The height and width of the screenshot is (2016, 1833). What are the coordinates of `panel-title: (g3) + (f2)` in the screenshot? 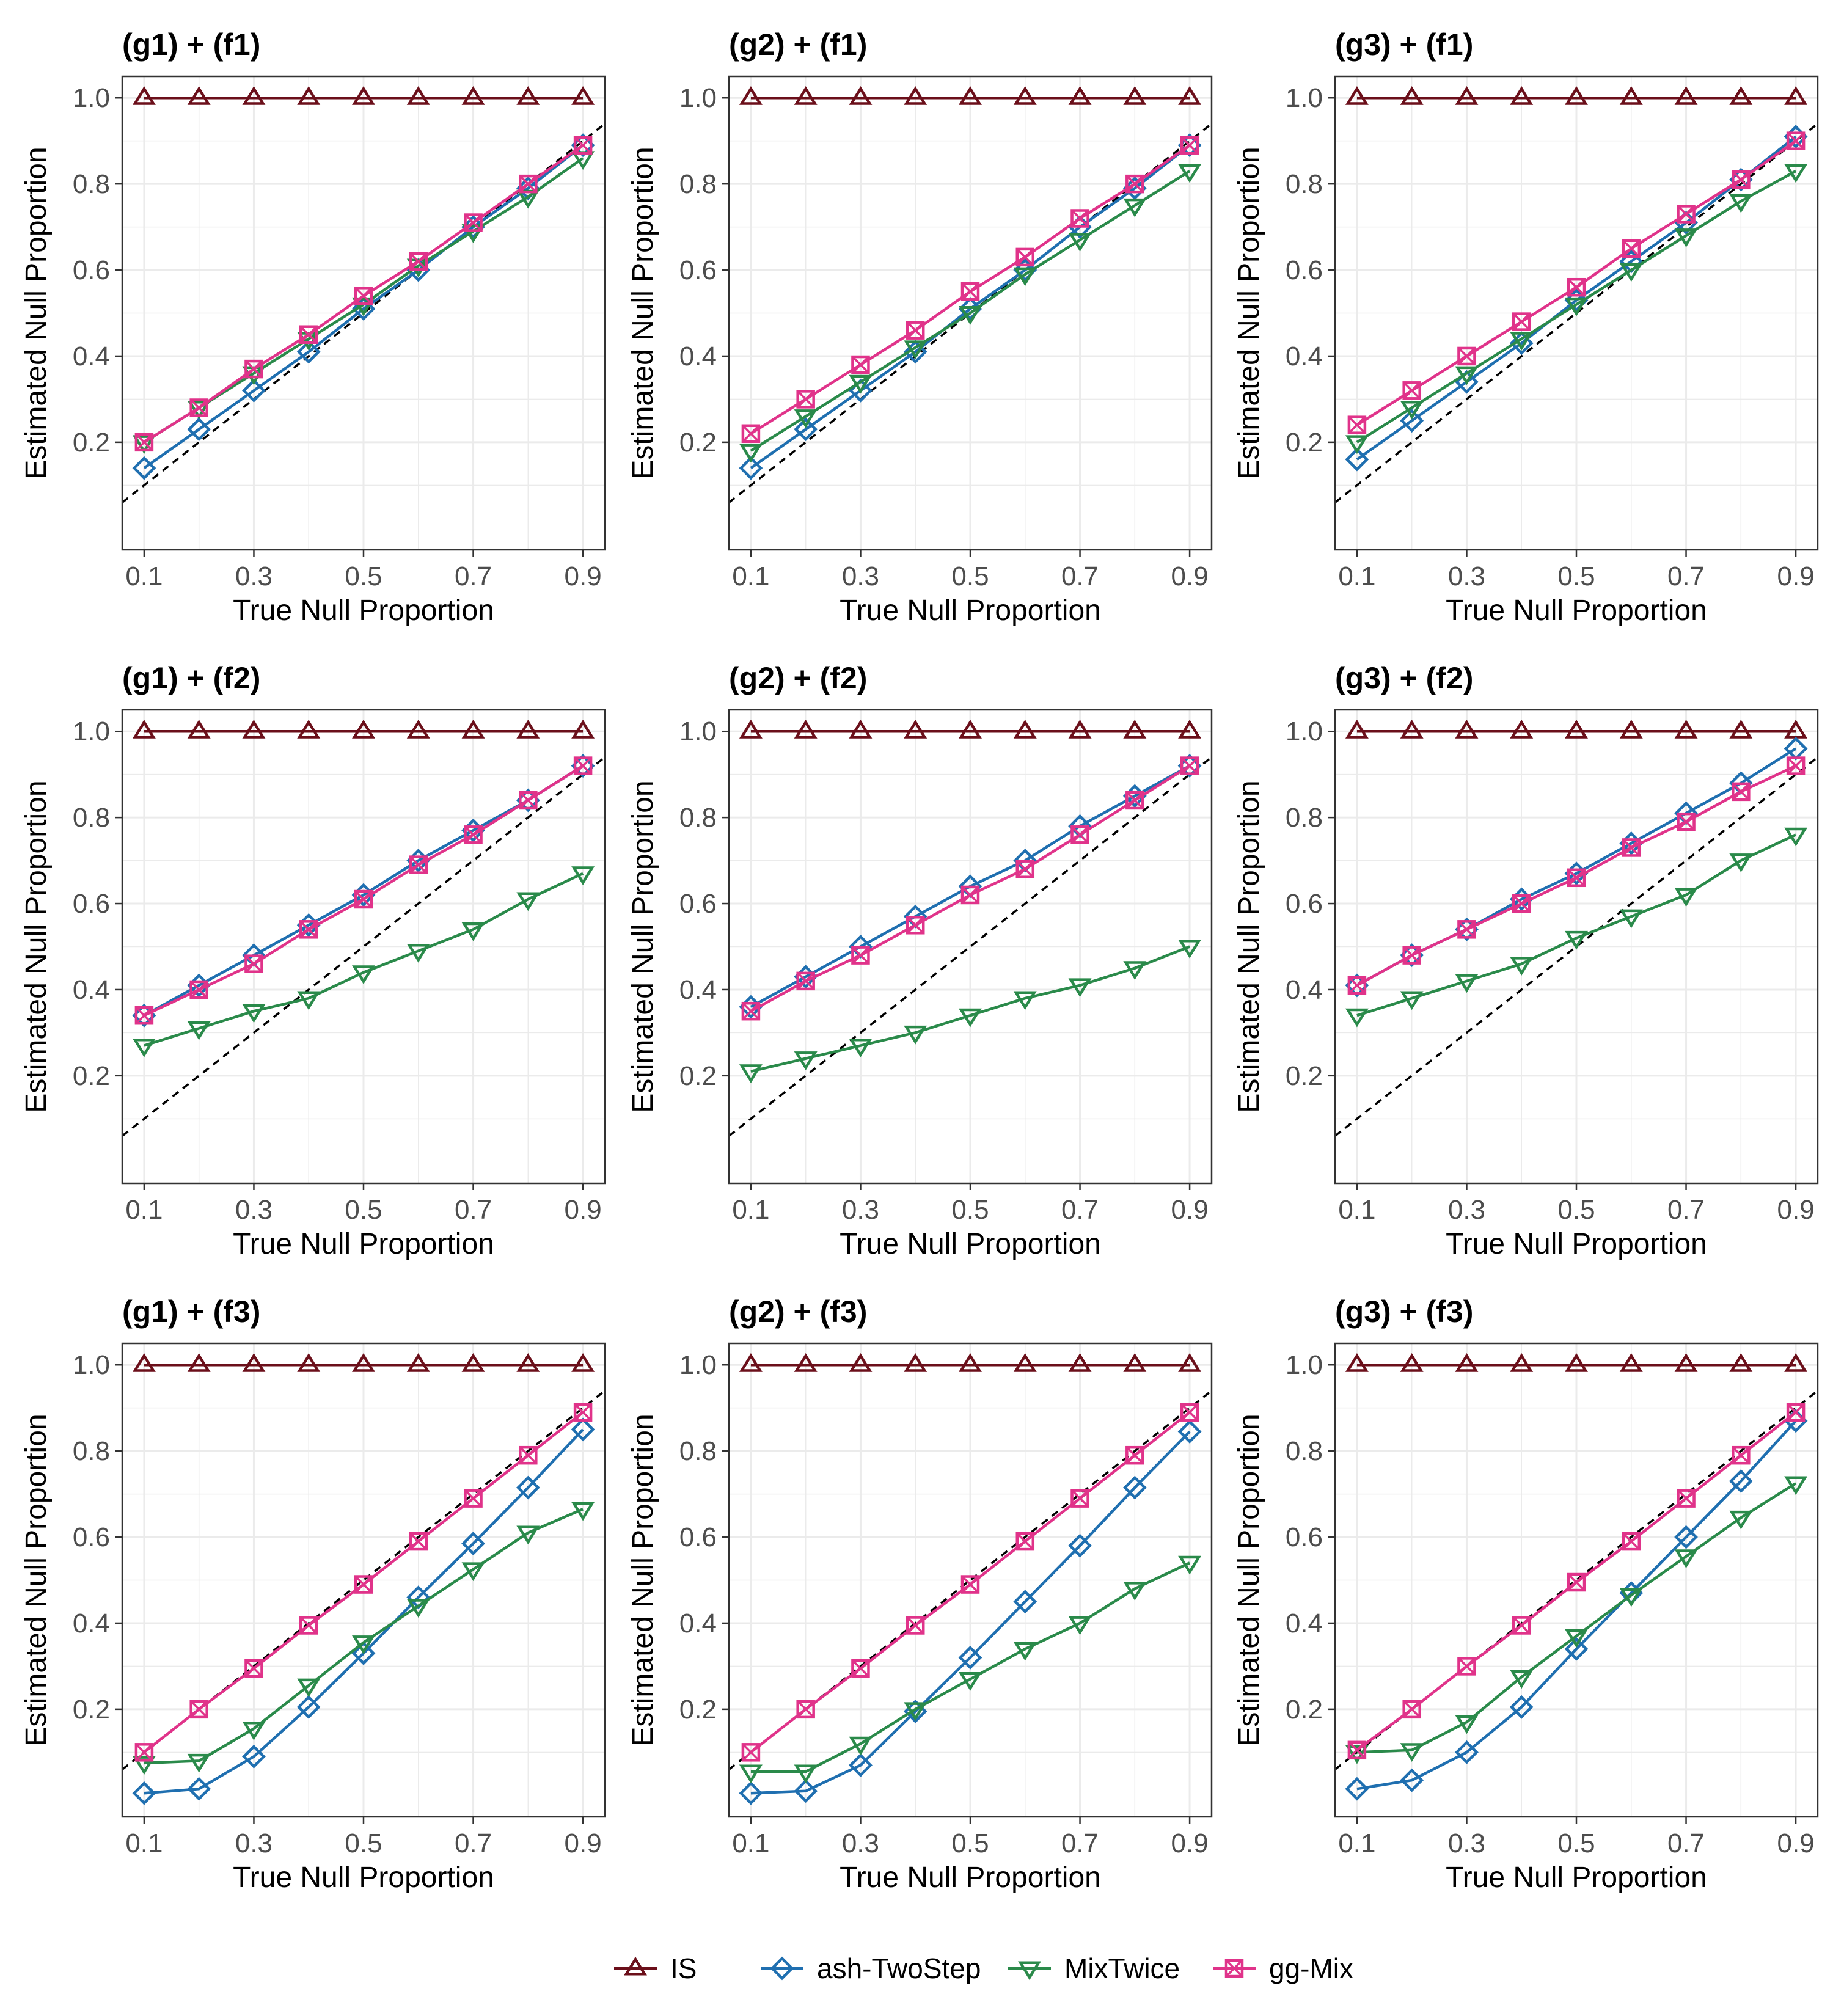 It's located at (1404, 678).